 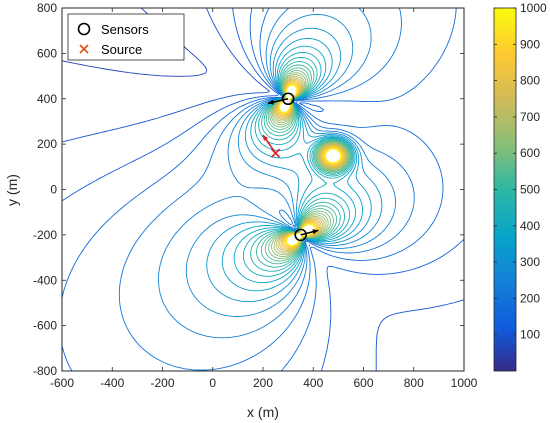 What do you see at coordinates (520, 171) in the screenshot?
I see `colorbar-ticks: 1000 900 800 700 600 500 400 300 200 100` at bounding box center [520, 171].